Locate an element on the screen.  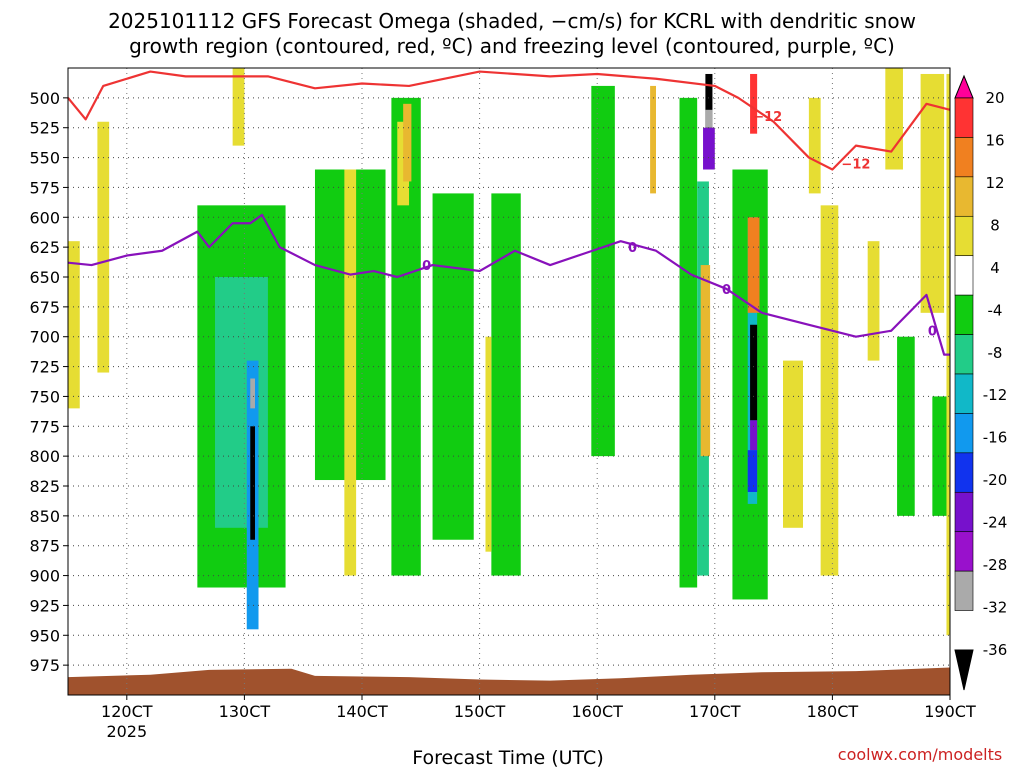
colorbar-top-arrow is located at coordinates (964, 86).